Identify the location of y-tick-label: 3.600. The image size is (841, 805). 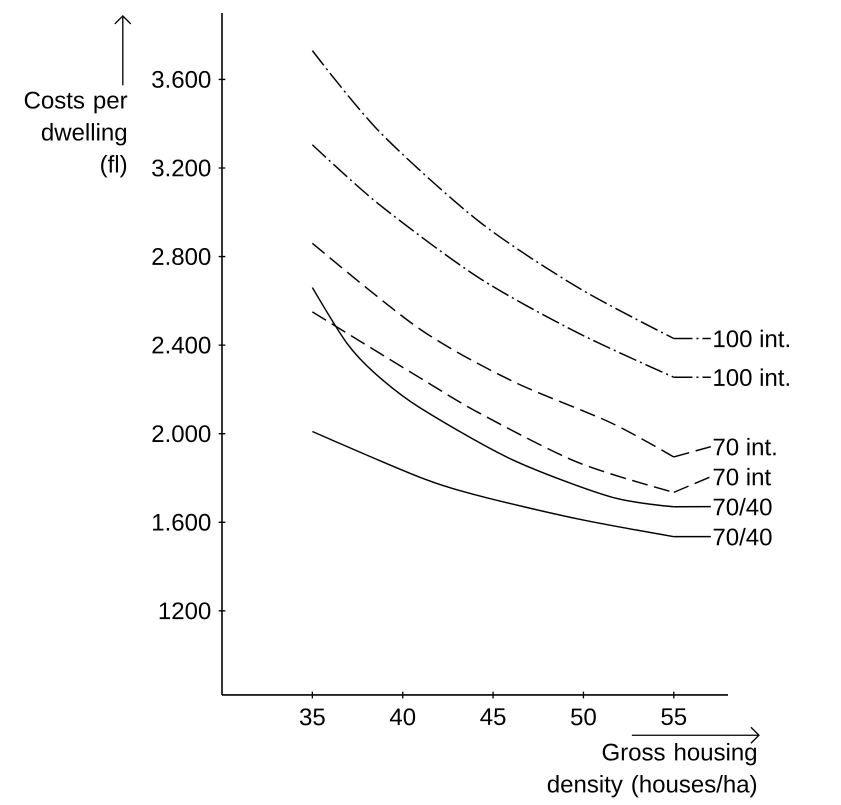
(181, 79).